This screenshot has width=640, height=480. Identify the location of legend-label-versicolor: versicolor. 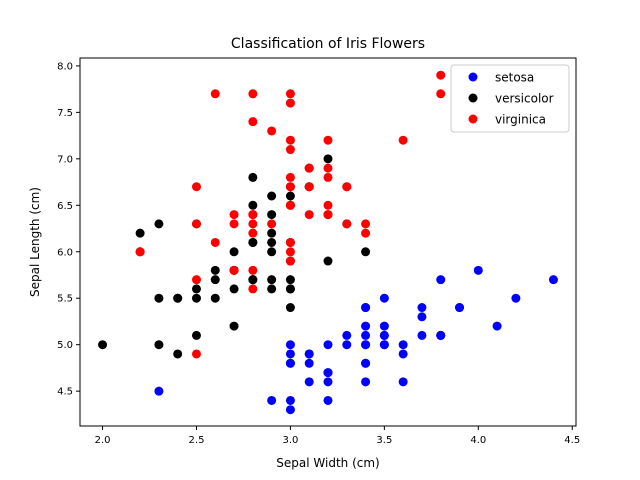
(524, 99).